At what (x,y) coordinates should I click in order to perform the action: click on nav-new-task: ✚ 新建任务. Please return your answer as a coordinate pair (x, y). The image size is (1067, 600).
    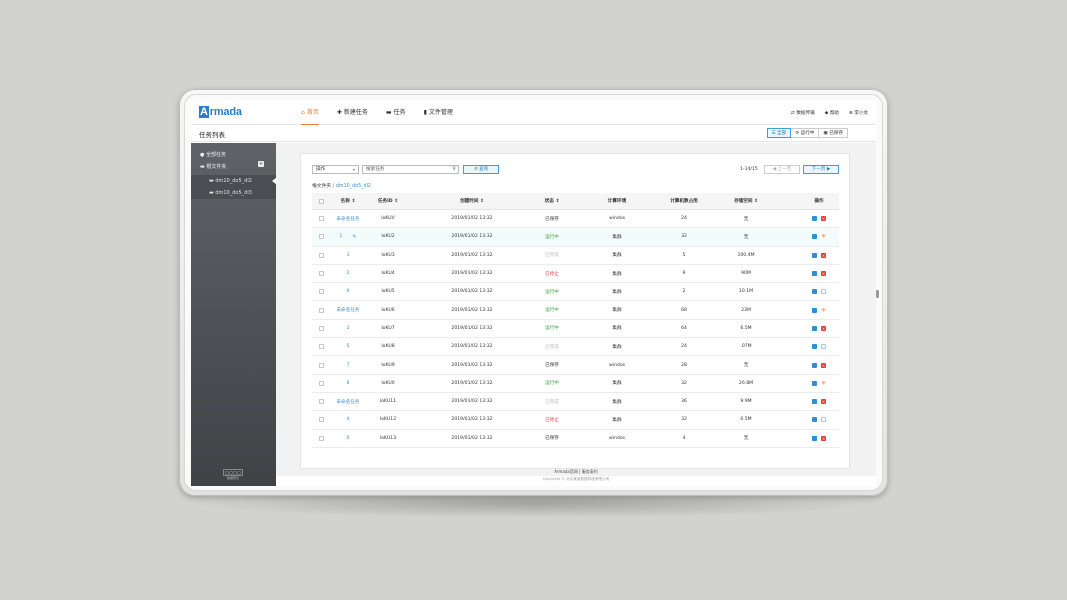
    Looking at the image, I should click on (352, 112).